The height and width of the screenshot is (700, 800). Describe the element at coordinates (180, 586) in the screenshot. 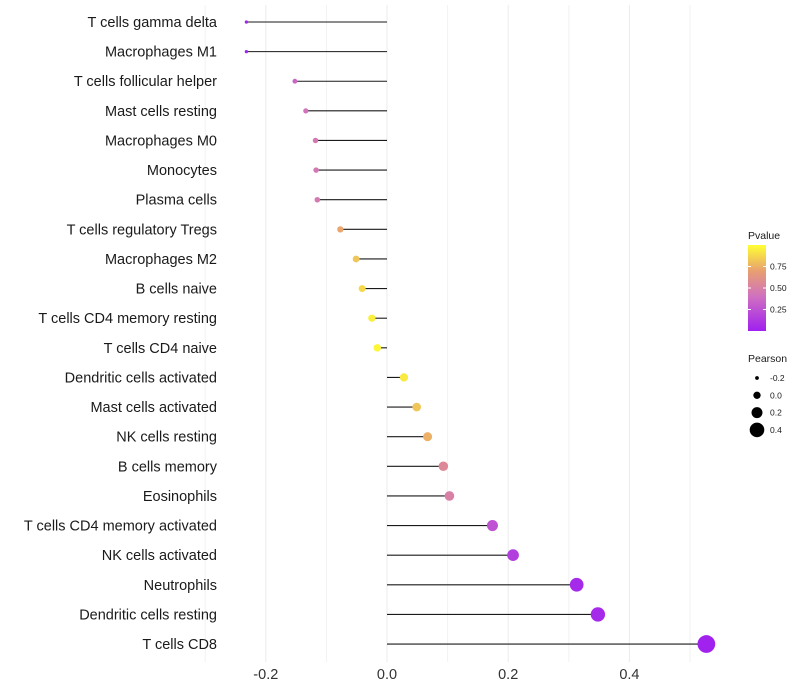

I see `category-label: Neutrophils` at that location.